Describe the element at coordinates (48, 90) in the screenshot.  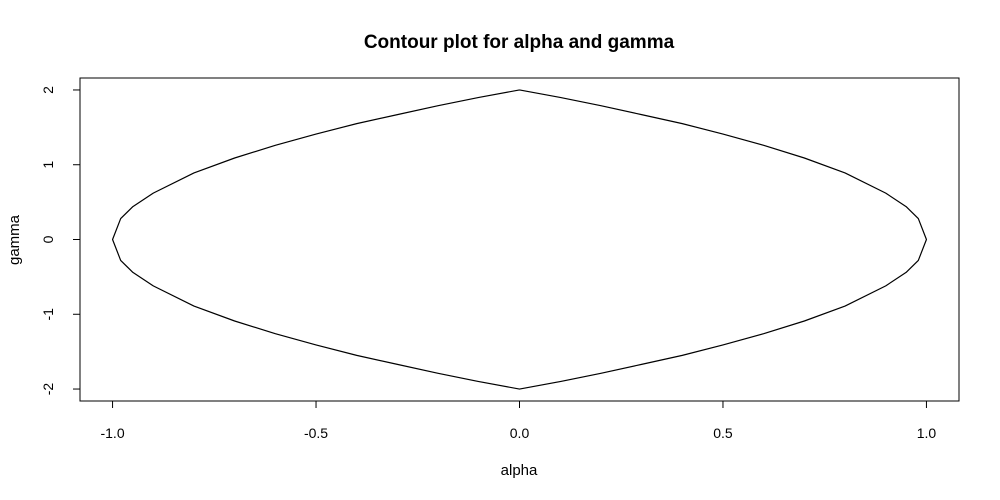
I see `y-tick-label: 2` at that location.